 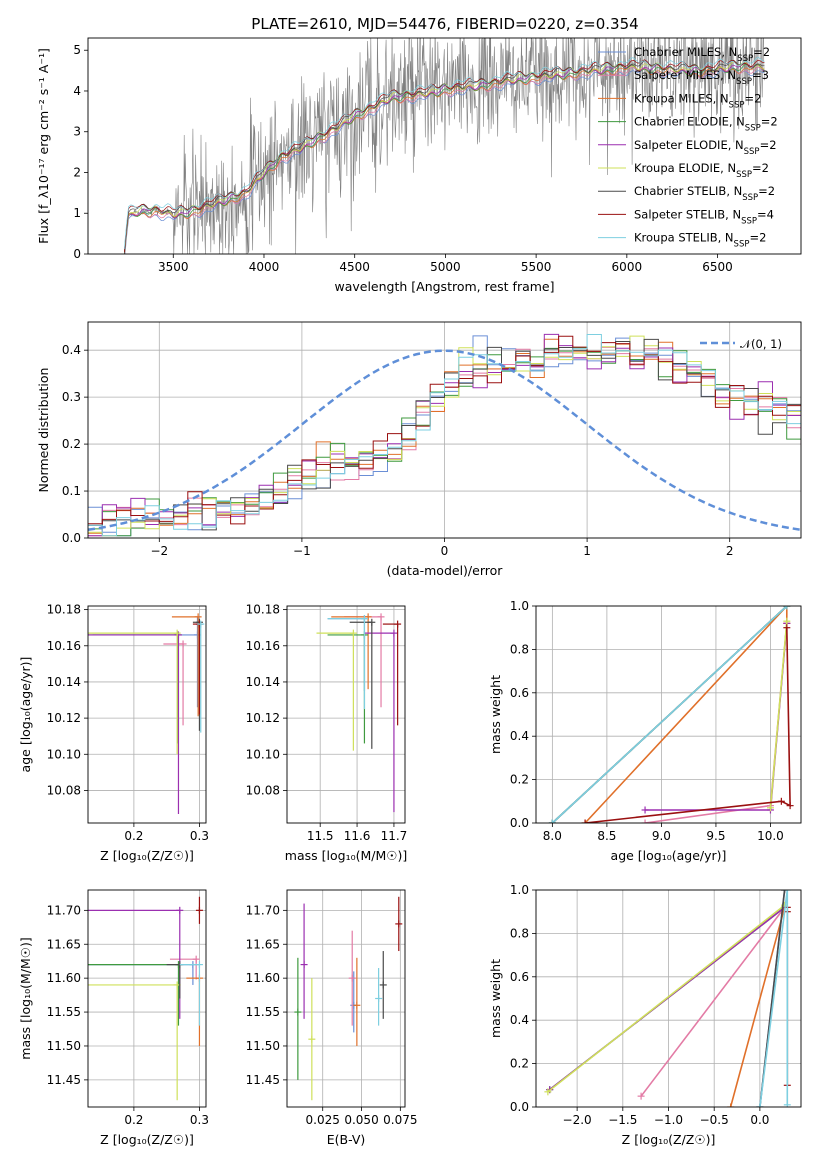 What do you see at coordinates (25, 998) in the screenshot?
I see `y-axis-label: mass [log₁₀(M/M☉)]` at bounding box center [25, 998].